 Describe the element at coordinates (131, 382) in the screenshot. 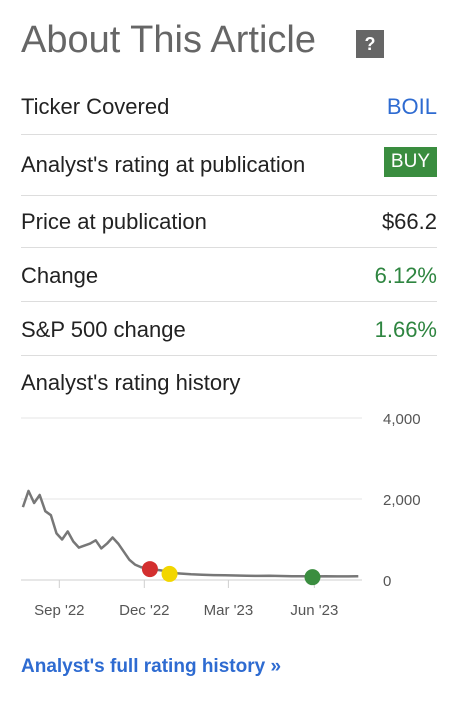

I see `rating-history-title: Analyst's rating history` at that location.